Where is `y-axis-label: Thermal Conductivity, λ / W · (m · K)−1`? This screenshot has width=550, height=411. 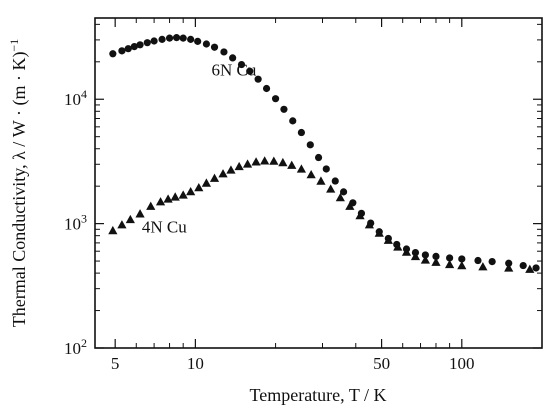 y-axis-label: Thermal Conductivity, λ / W · (m · K)−1 is located at coordinates (18, 183).